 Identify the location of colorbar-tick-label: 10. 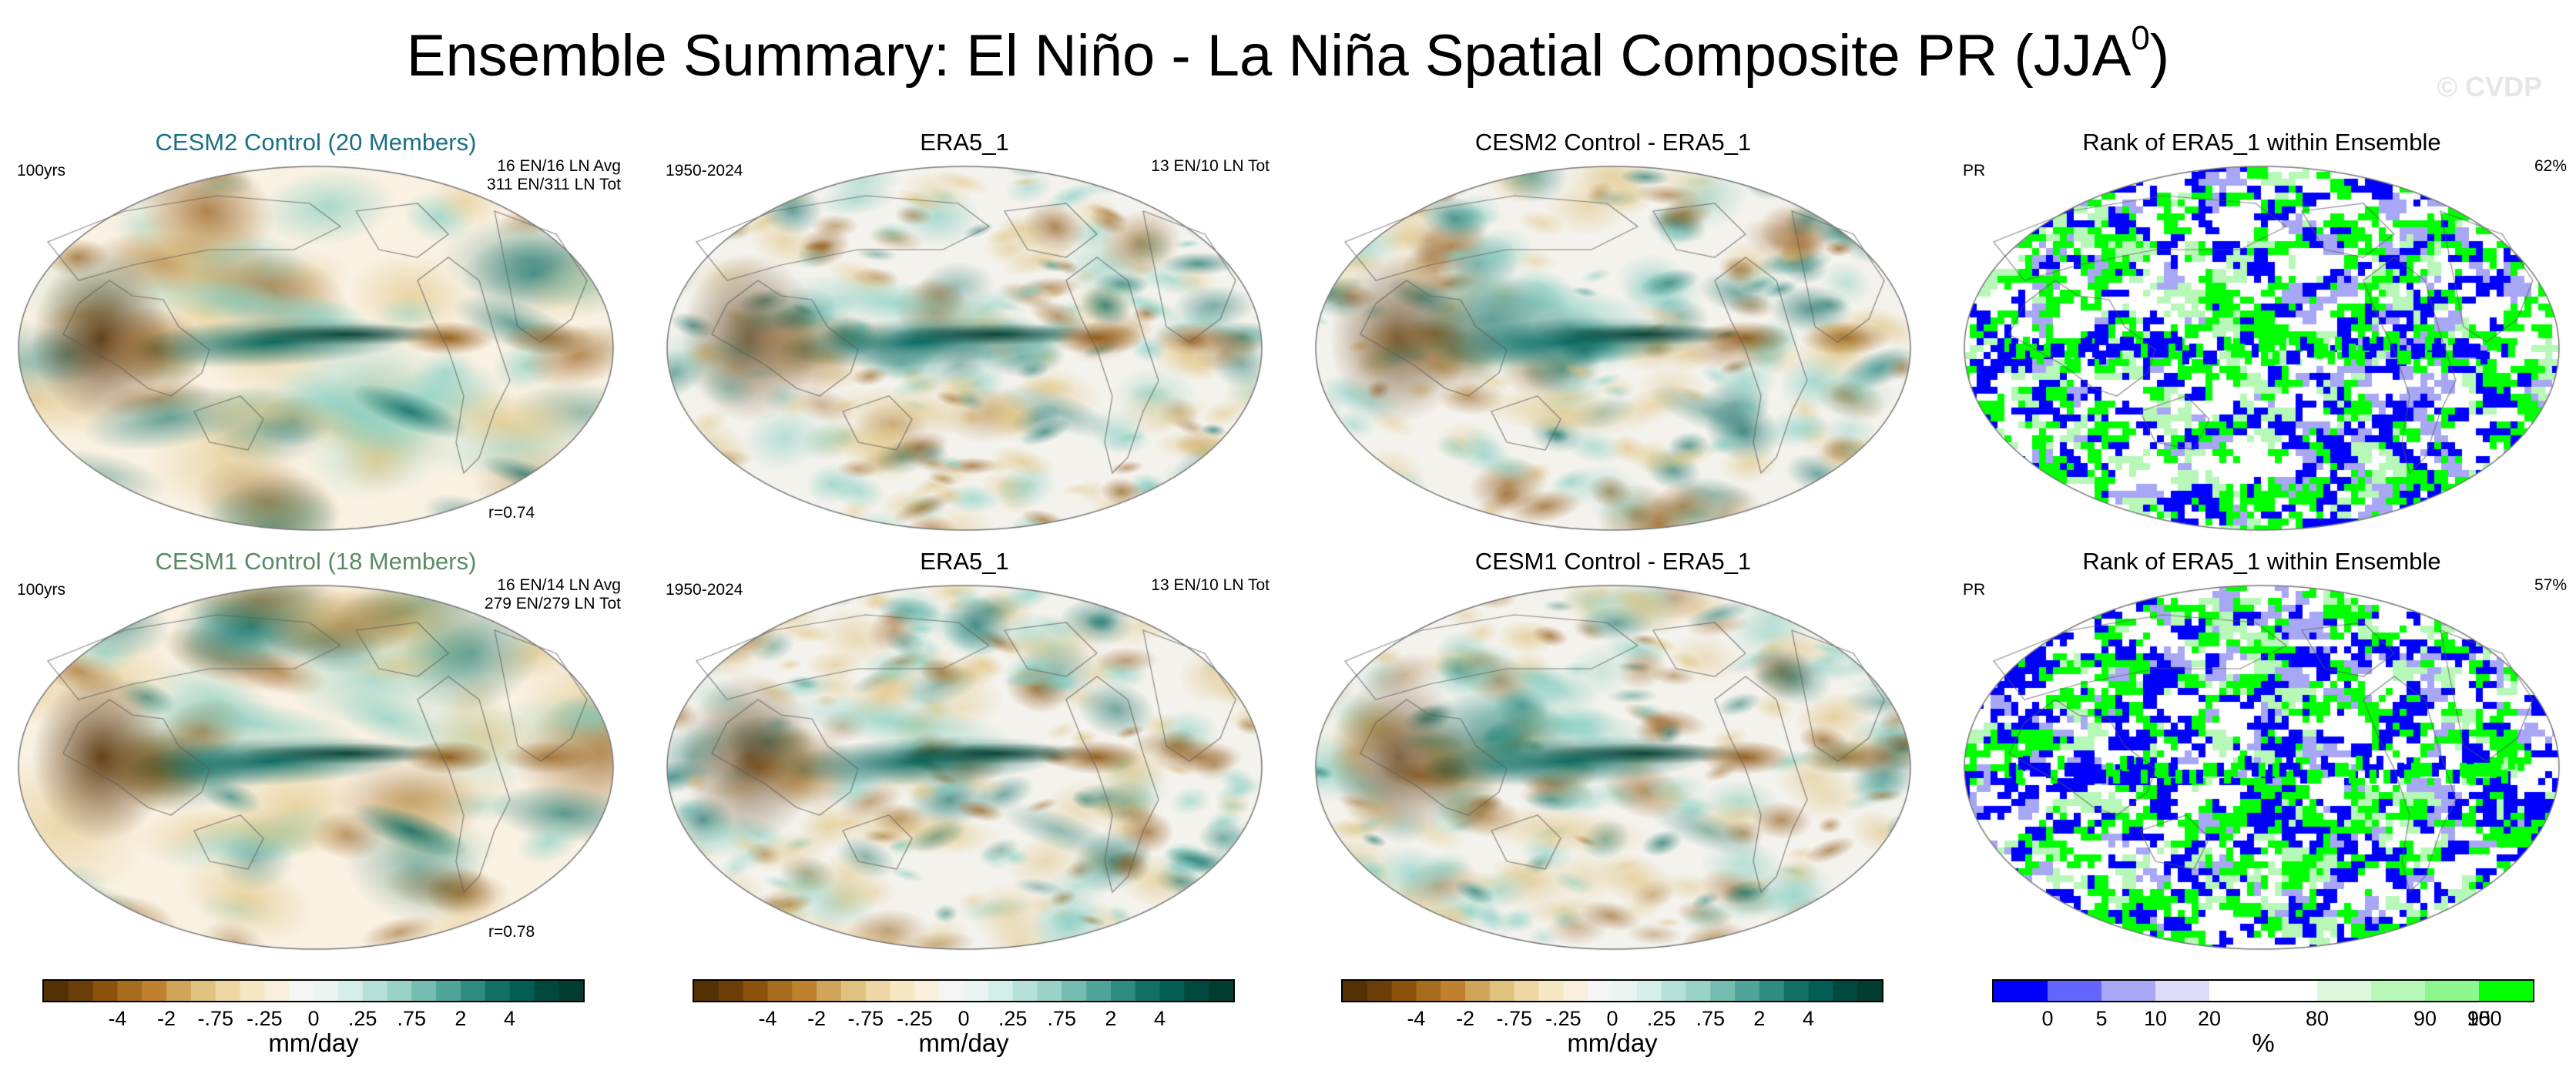
(2155, 1018).